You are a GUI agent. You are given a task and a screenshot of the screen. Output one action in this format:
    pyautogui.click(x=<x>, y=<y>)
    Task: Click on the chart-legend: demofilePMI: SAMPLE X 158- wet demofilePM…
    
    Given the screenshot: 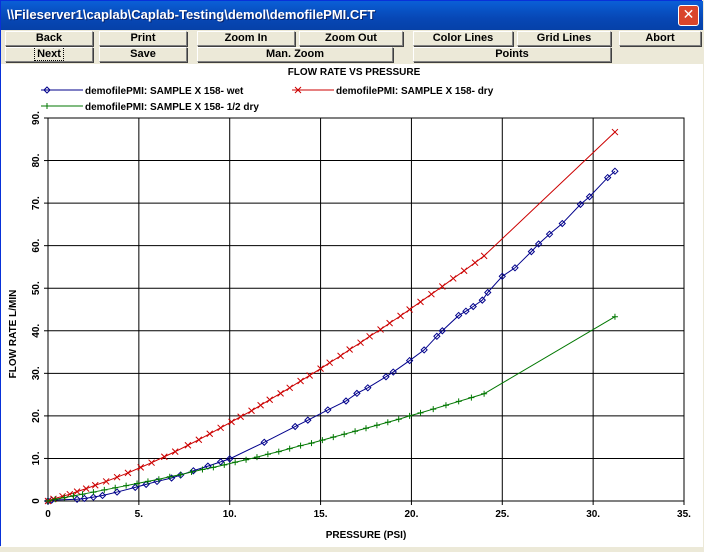 What is the action you would take?
    pyautogui.click(x=267, y=99)
    